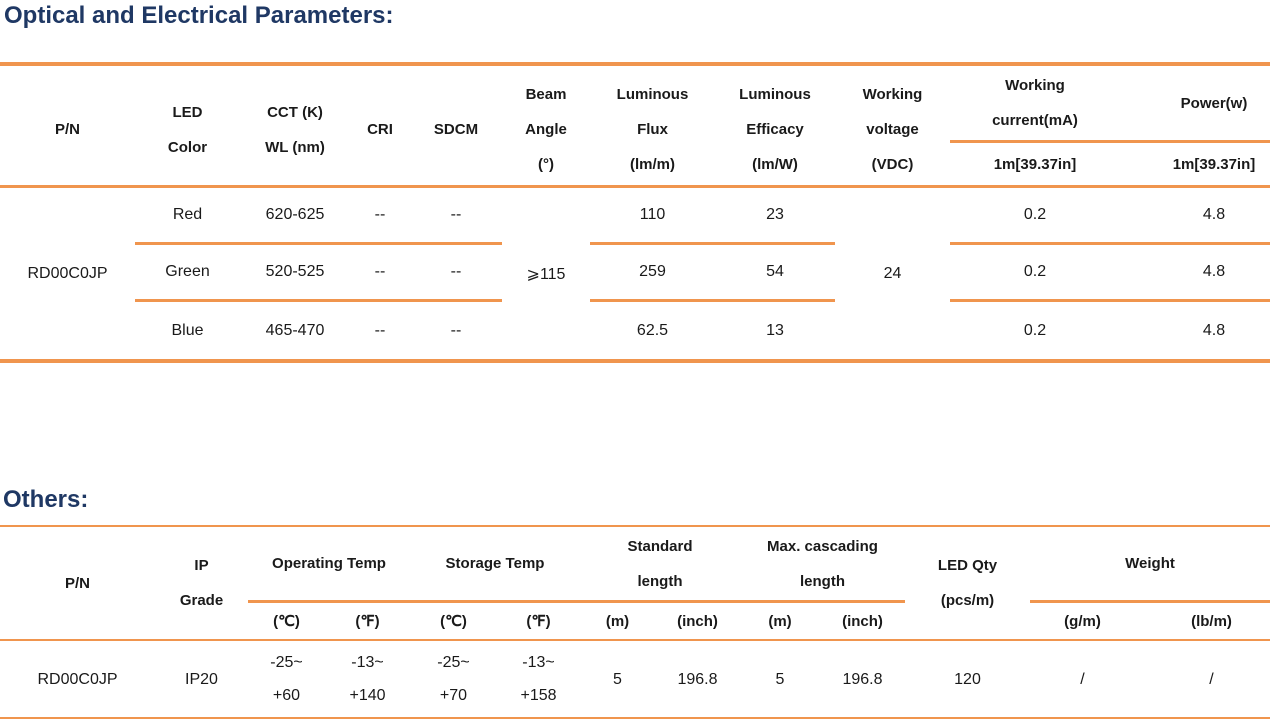 Image resolution: width=1270 pixels, height=724 pixels. I want to click on t1-header-cct-line2: WL (nm), so click(295, 147).